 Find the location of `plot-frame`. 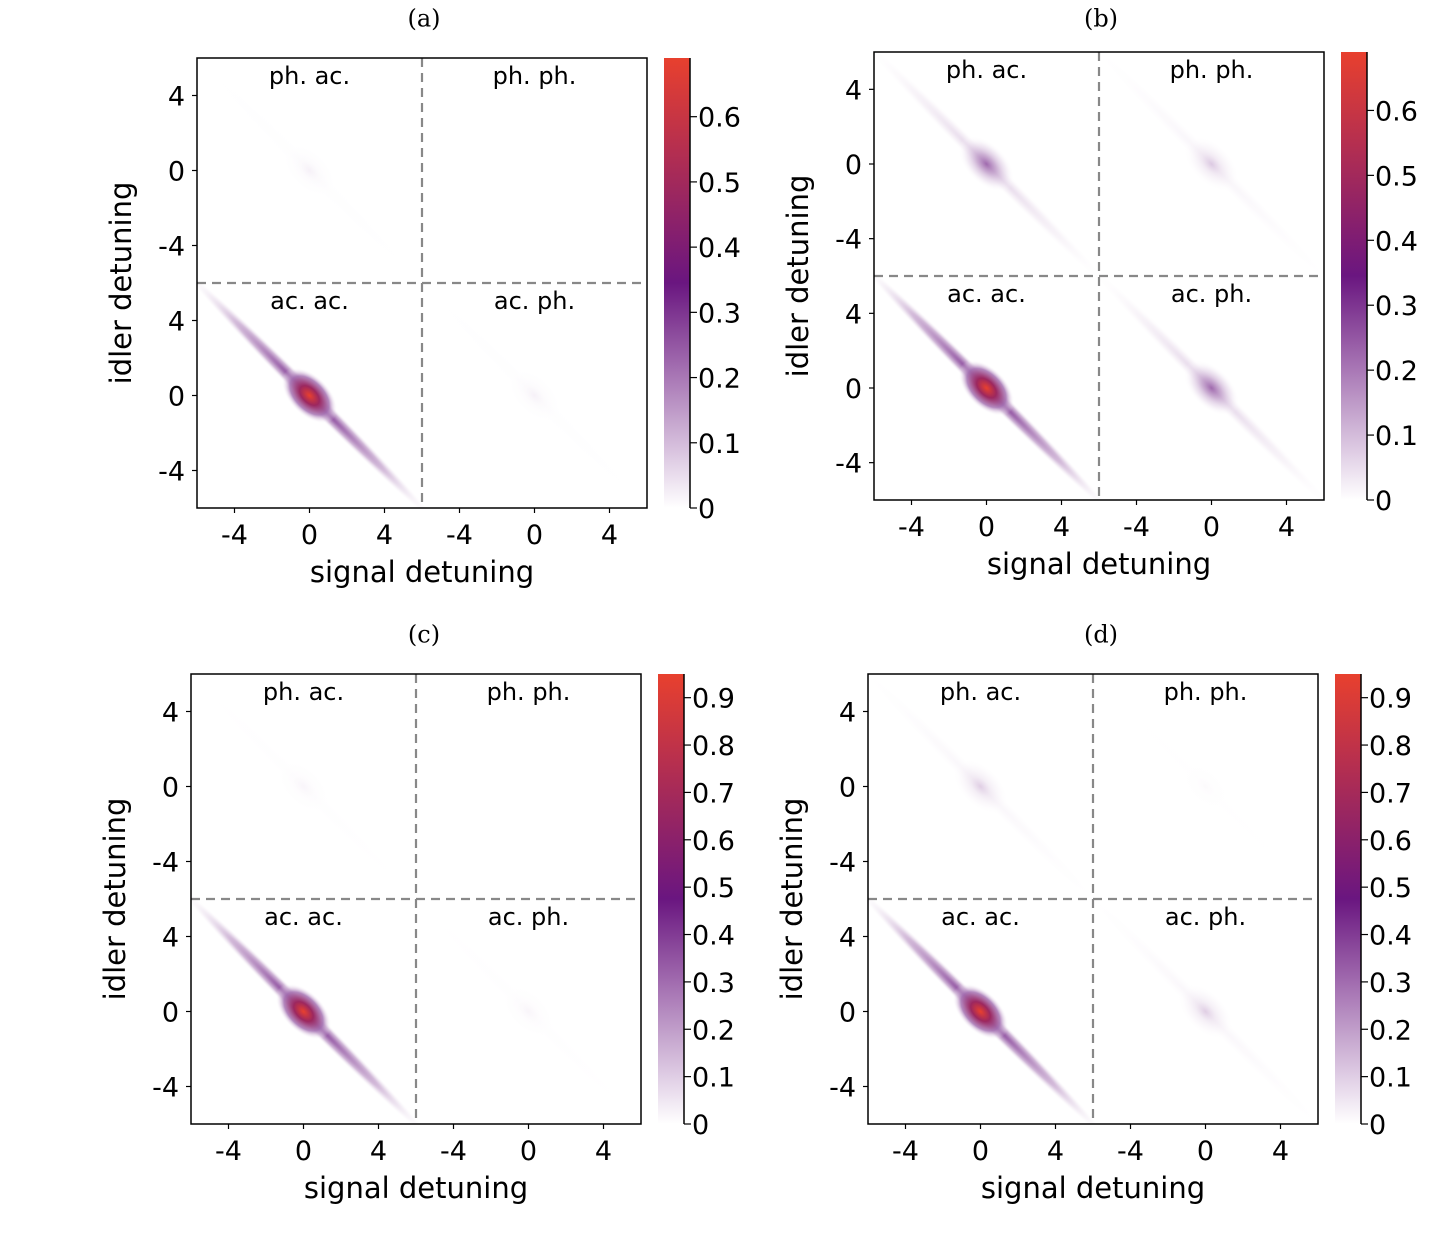

plot-frame is located at coordinates (416, 899).